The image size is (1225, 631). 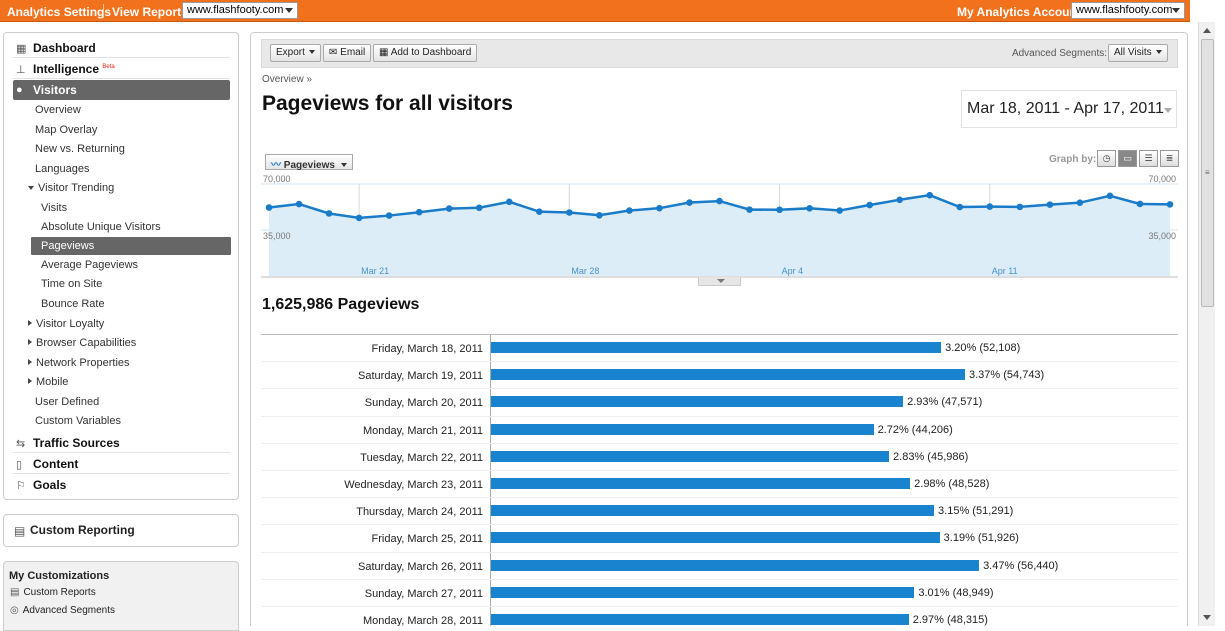 I want to click on sidebar-item-map-overlay: Map Overlay, so click(x=66, y=130).